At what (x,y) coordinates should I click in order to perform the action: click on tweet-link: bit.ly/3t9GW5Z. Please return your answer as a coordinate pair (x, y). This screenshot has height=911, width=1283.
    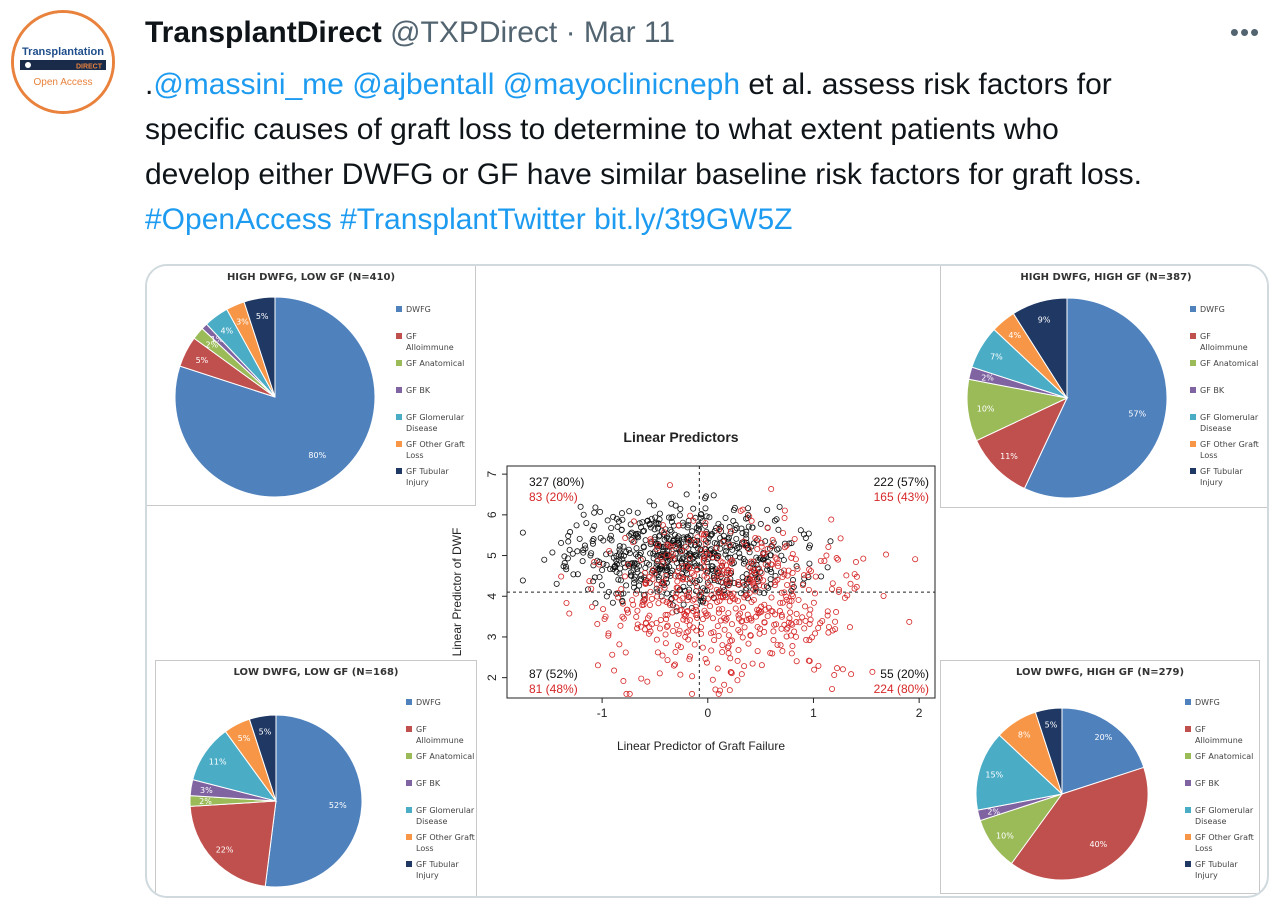
    Looking at the image, I should click on (693, 219).